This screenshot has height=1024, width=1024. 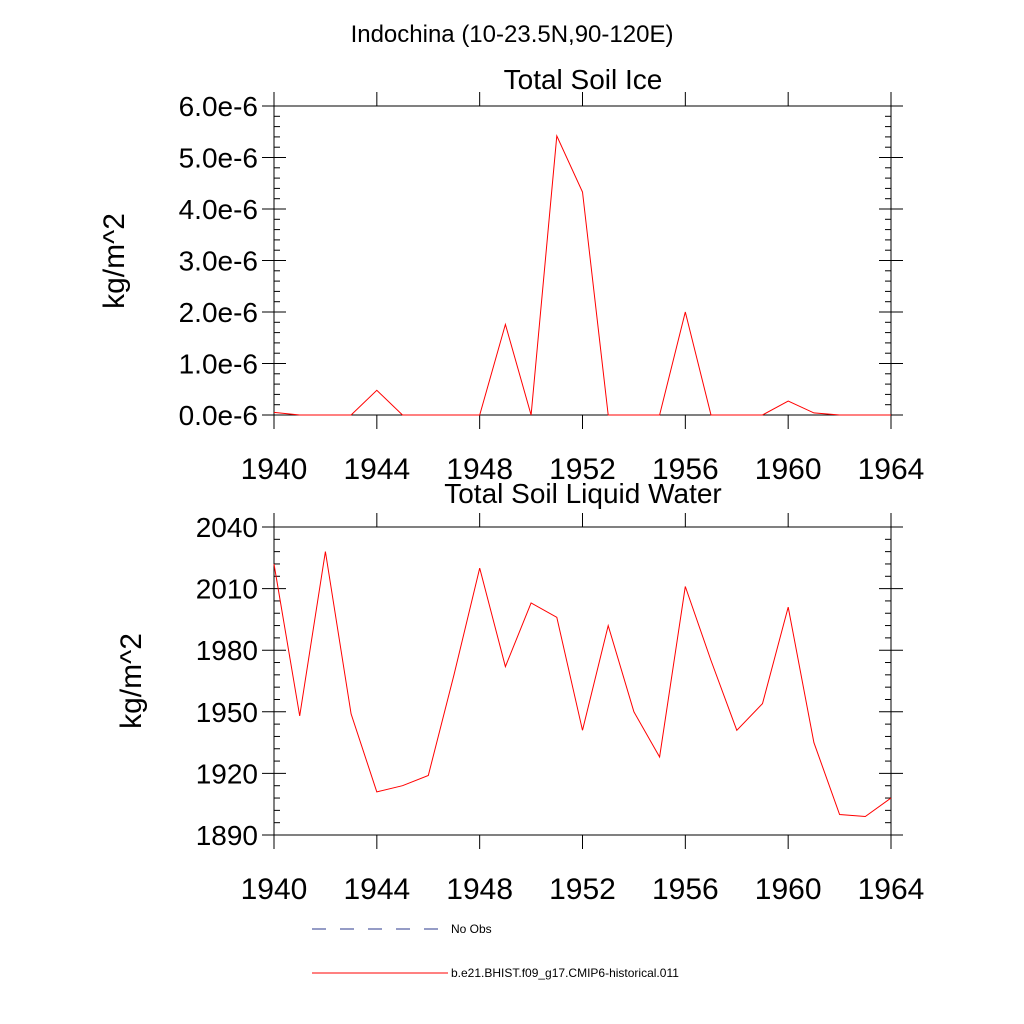 I want to click on y-tick-label: 2010, so click(x=227, y=589).